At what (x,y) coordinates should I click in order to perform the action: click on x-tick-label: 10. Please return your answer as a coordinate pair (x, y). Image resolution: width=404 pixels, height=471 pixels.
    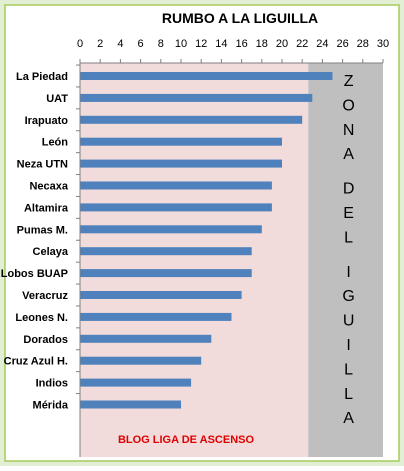
    Looking at the image, I should click on (181, 44).